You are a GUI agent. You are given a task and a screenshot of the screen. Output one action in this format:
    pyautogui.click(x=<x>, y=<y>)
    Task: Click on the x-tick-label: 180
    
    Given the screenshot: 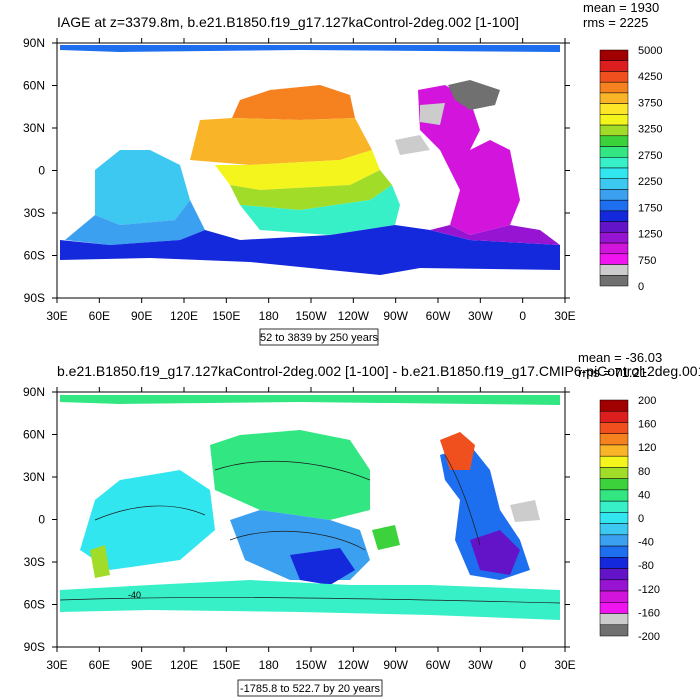 What is the action you would take?
    pyautogui.click(x=269, y=665)
    